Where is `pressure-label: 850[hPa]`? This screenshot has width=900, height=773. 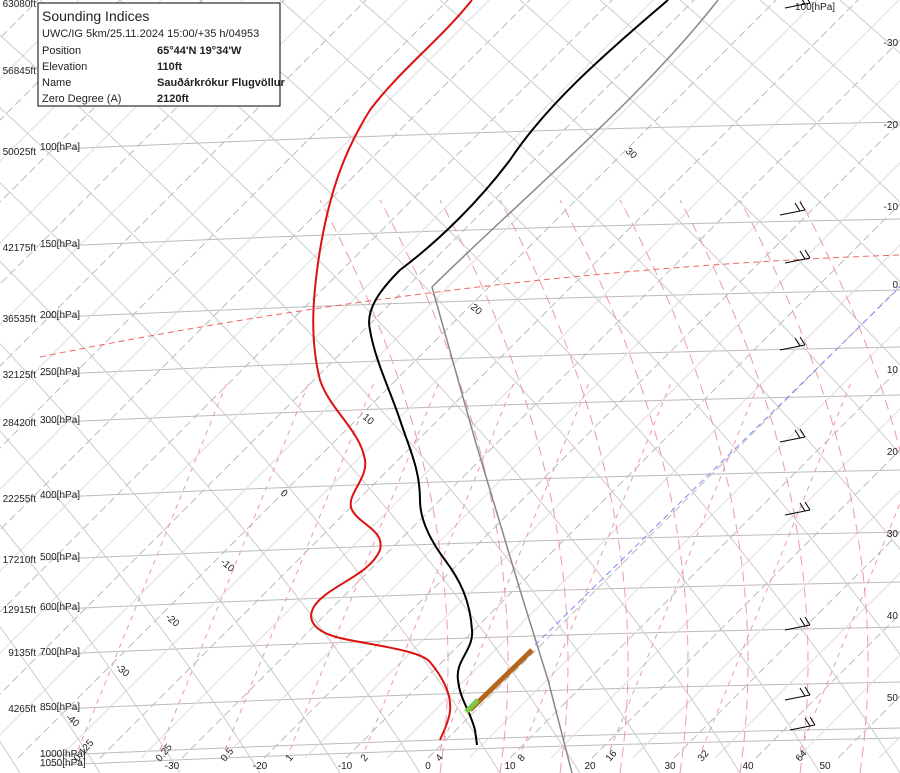 pressure-label: 850[hPa] is located at coordinates (60, 707).